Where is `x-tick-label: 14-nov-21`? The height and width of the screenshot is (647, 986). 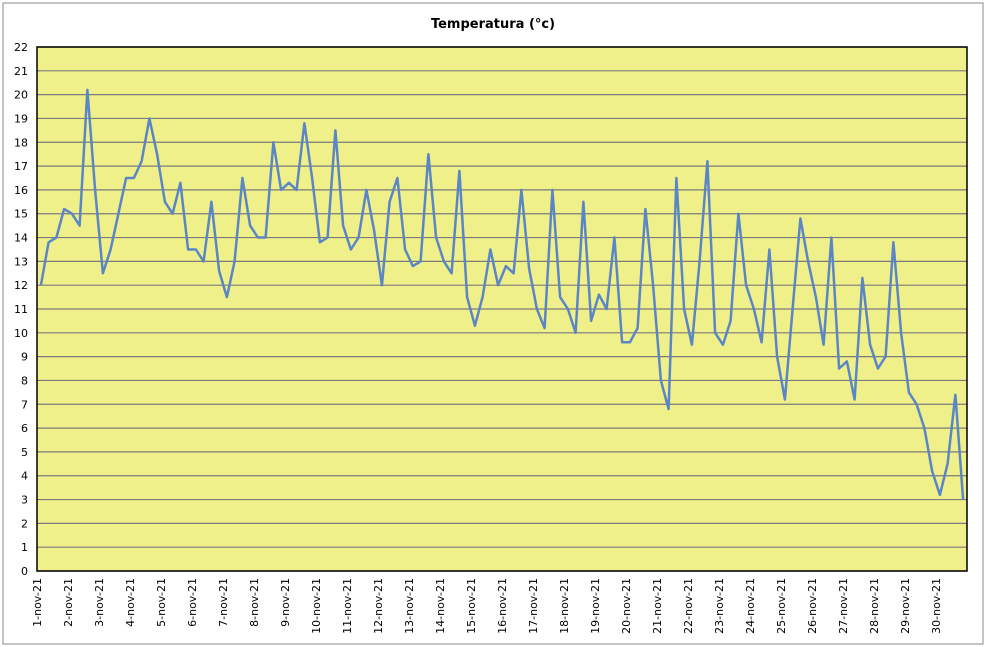 x-tick-label: 14-nov-21 is located at coordinates (440, 606).